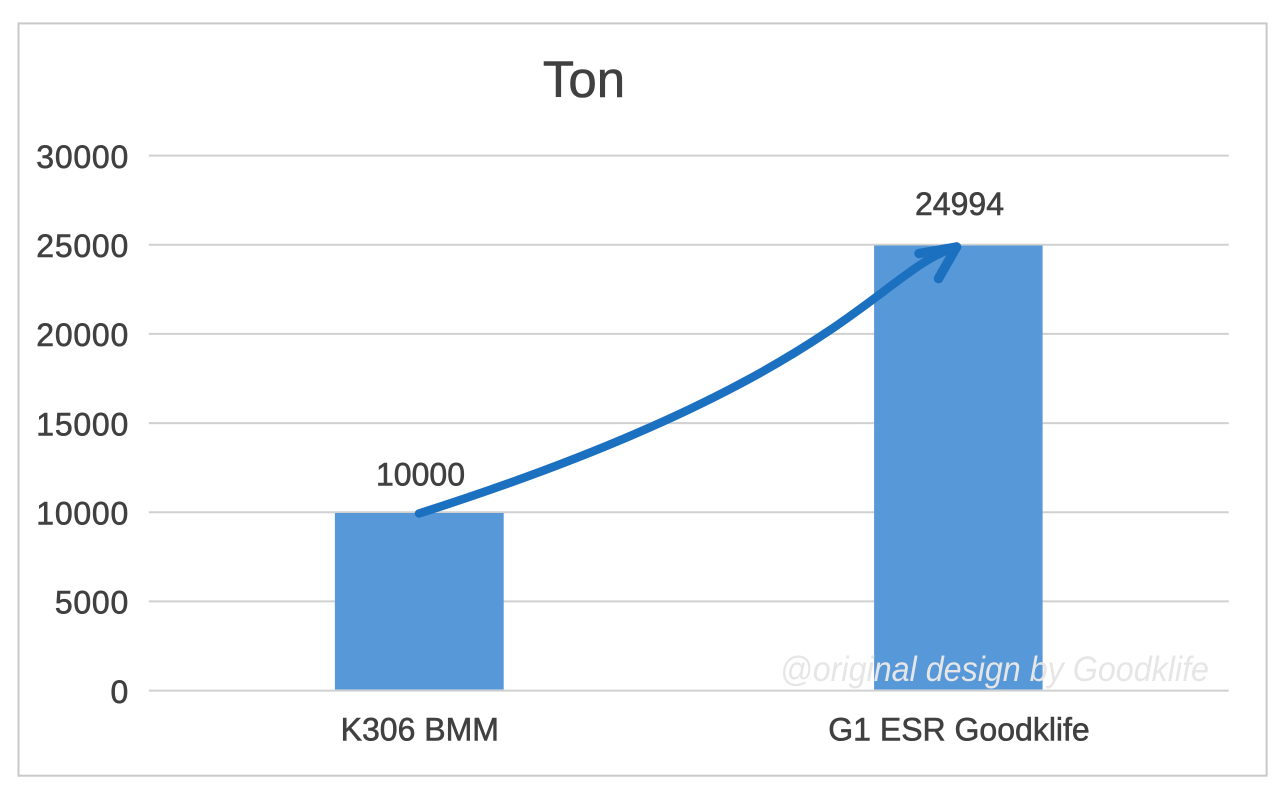  What do you see at coordinates (82, 157) in the screenshot?
I see `svg-text: 30000` at bounding box center [82, 157].